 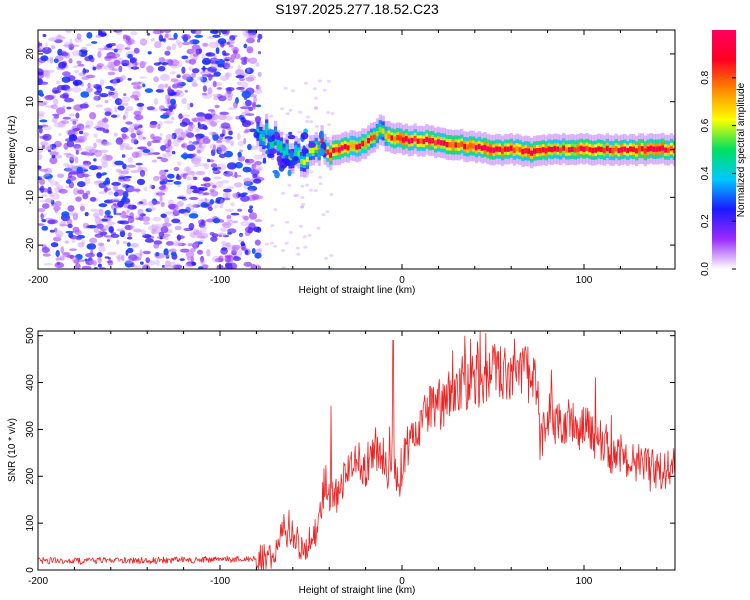 What do you see at coordinates (38, 280) in the screenshot?
I see `x-tick-label: -200` at bounding box center [38, 280].